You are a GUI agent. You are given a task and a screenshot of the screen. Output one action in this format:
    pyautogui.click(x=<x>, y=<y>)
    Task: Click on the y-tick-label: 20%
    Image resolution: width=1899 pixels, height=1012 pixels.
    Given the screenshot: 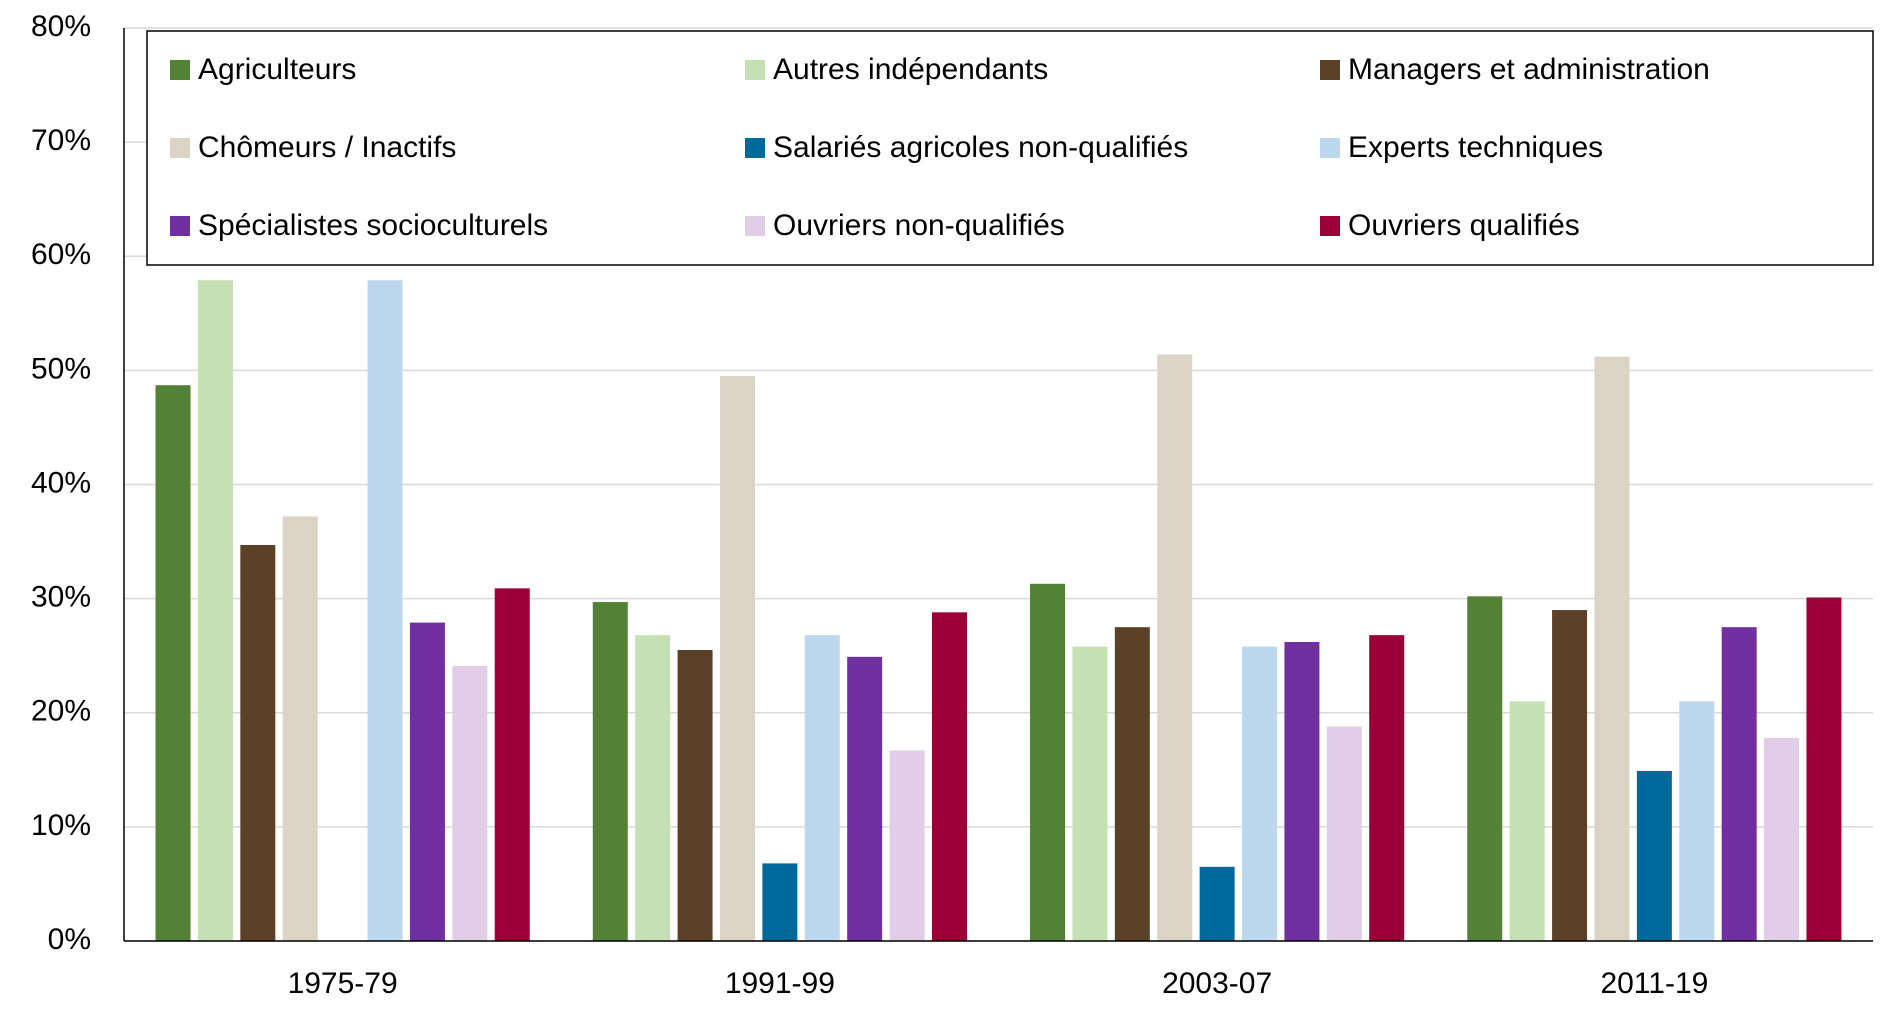 What is the action you would take?
    pyautogui.click(x=61, y=711)
    